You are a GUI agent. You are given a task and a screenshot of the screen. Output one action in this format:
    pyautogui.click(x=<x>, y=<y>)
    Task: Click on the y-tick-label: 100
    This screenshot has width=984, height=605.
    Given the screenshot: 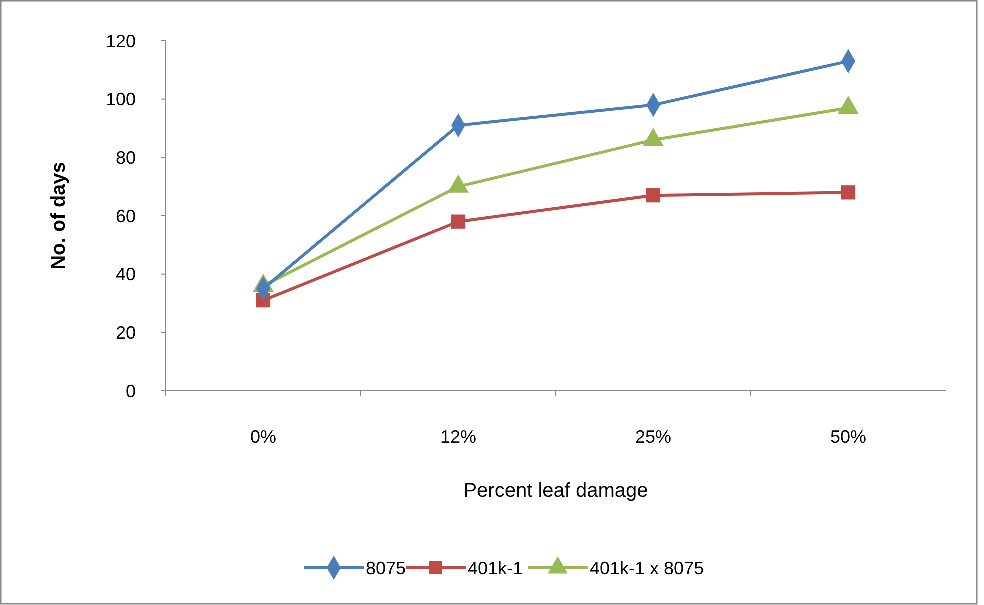 What is the action you would take?
    pyautogui.click(x=121, y=100)
    